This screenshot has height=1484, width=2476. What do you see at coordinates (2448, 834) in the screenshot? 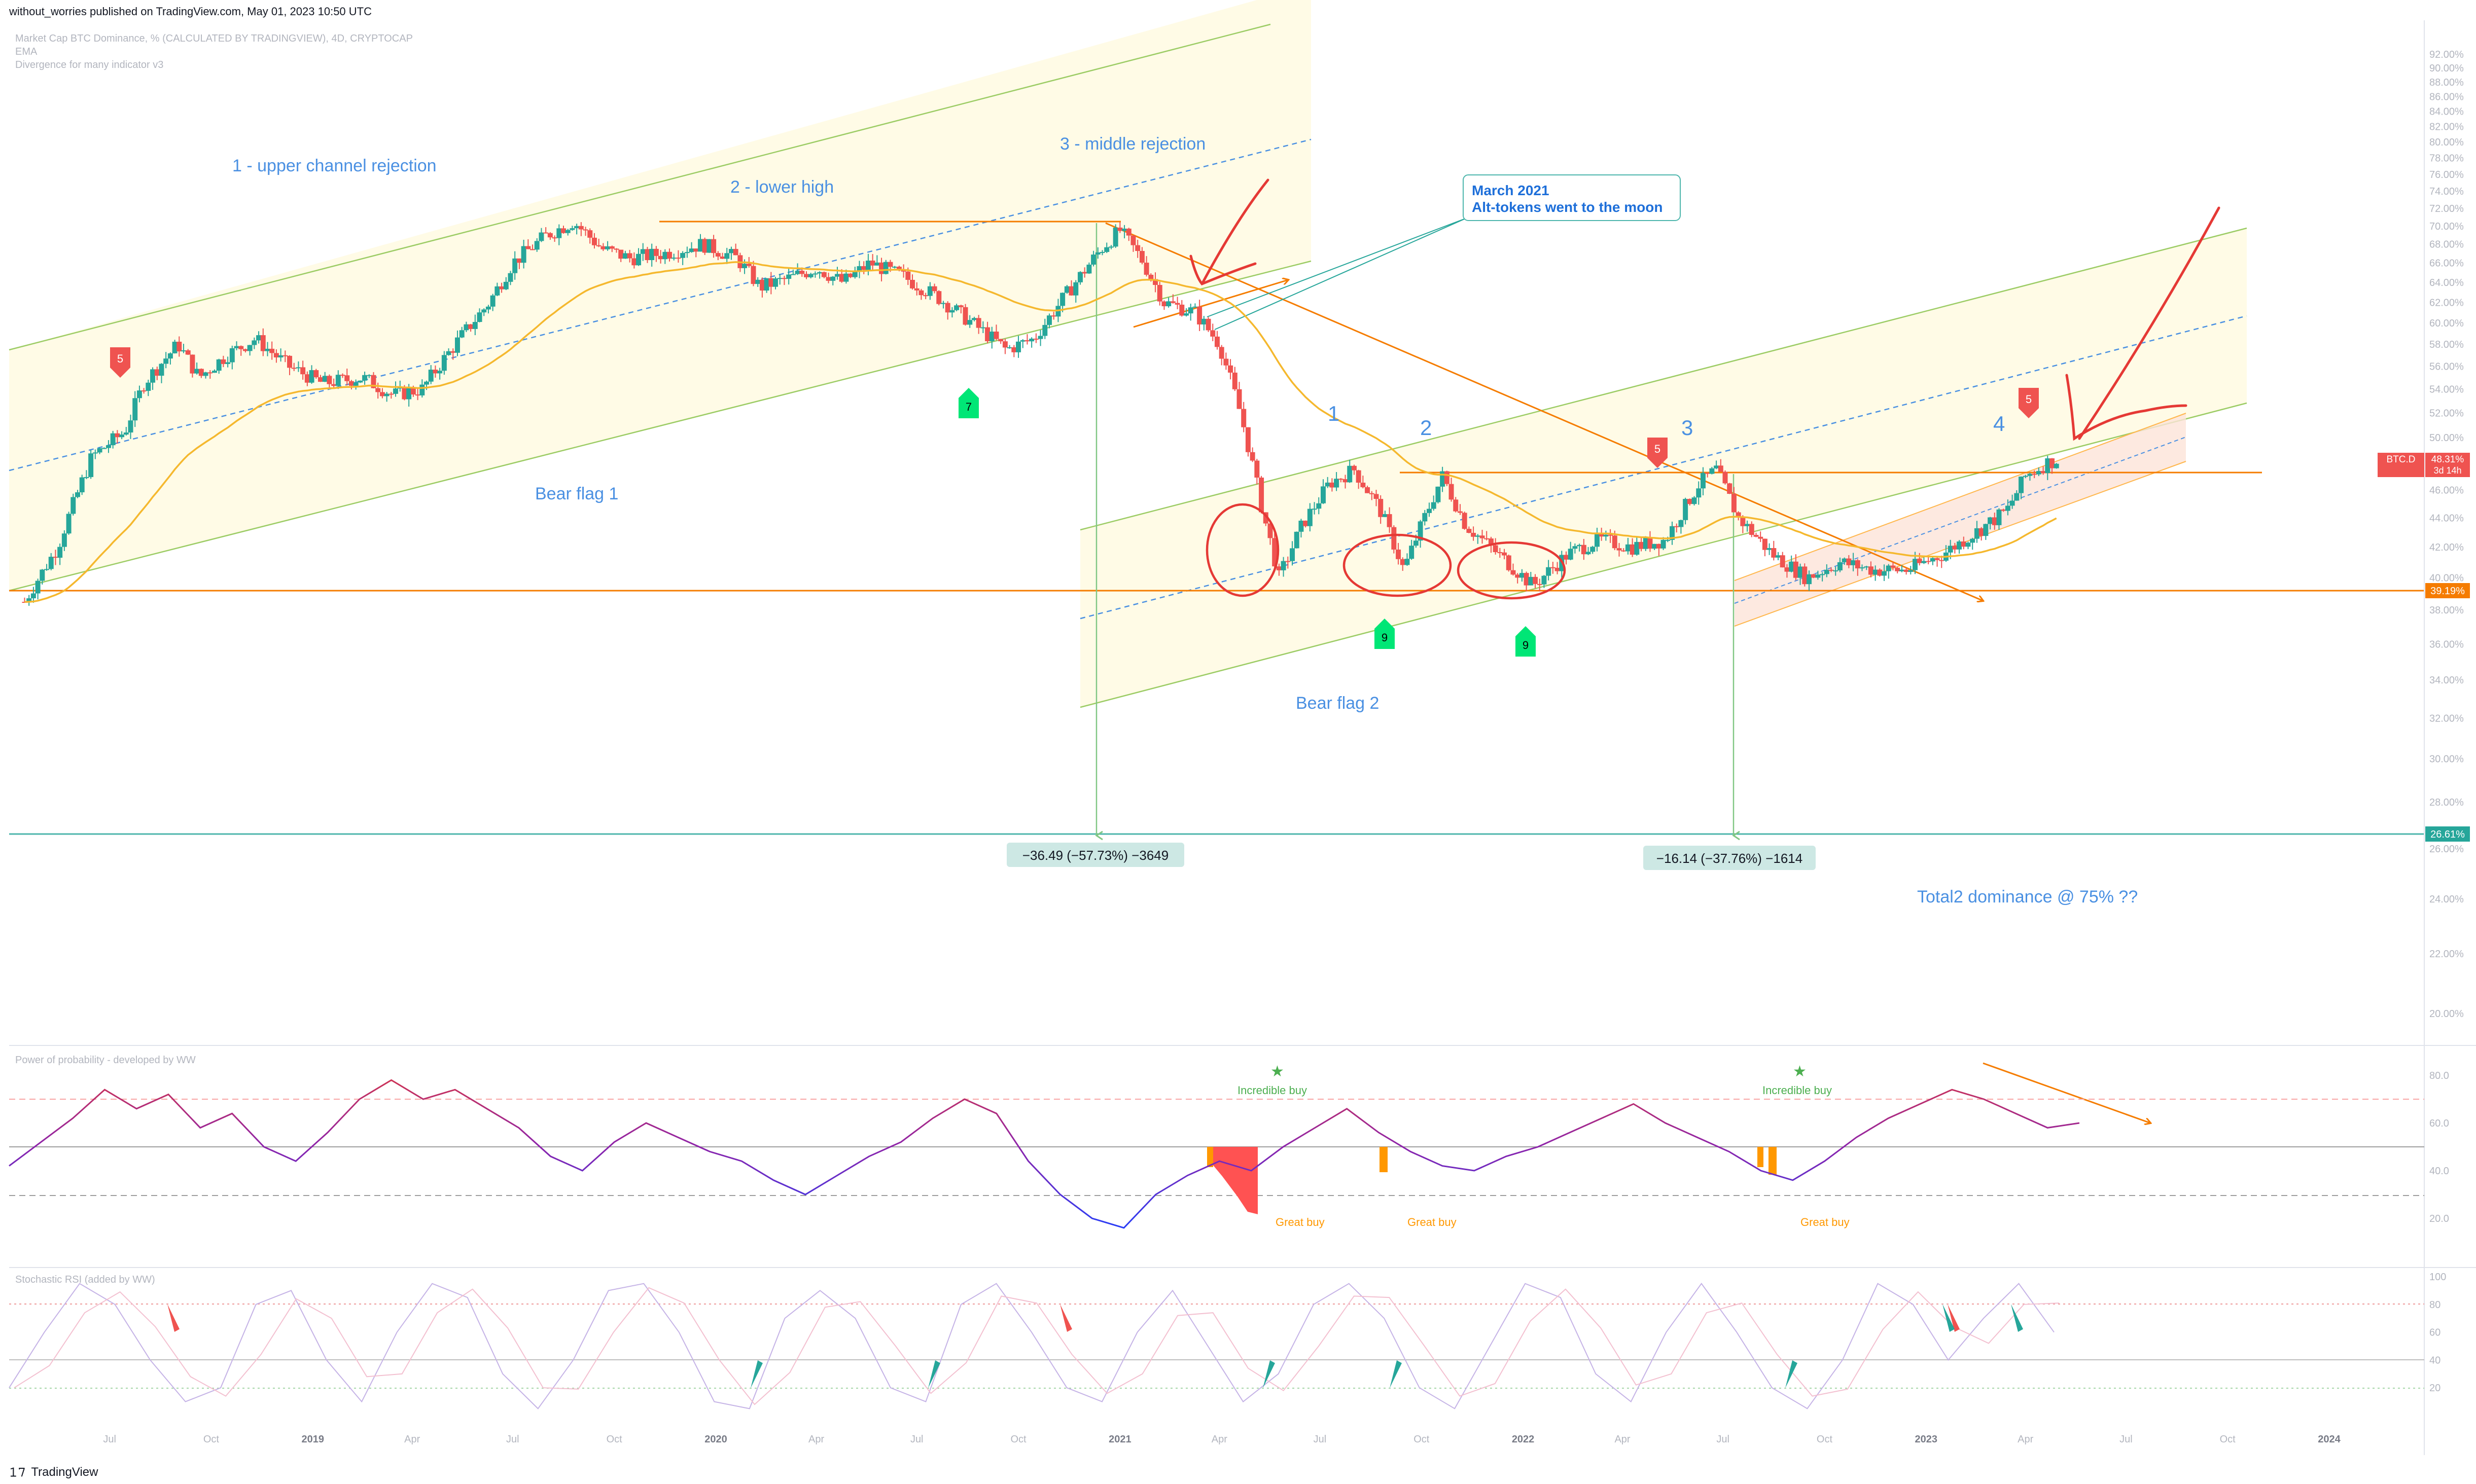
I see `svg-text: 26.61%` at bounding box center [2448, 834].